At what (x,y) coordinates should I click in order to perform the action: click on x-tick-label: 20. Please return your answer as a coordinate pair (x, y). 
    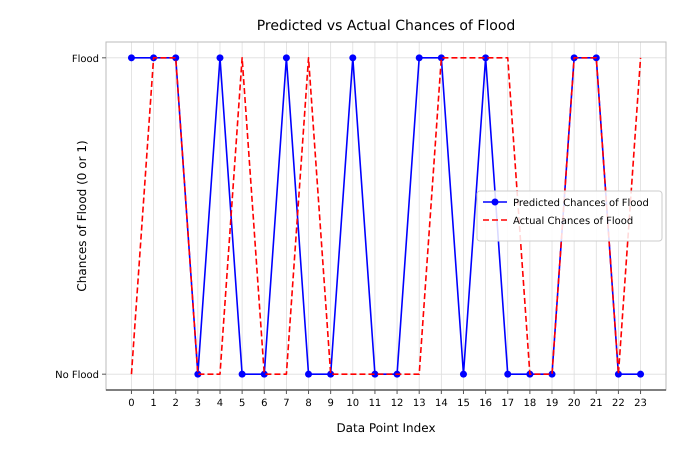
    Looking at the image, I should click on (574, 403).